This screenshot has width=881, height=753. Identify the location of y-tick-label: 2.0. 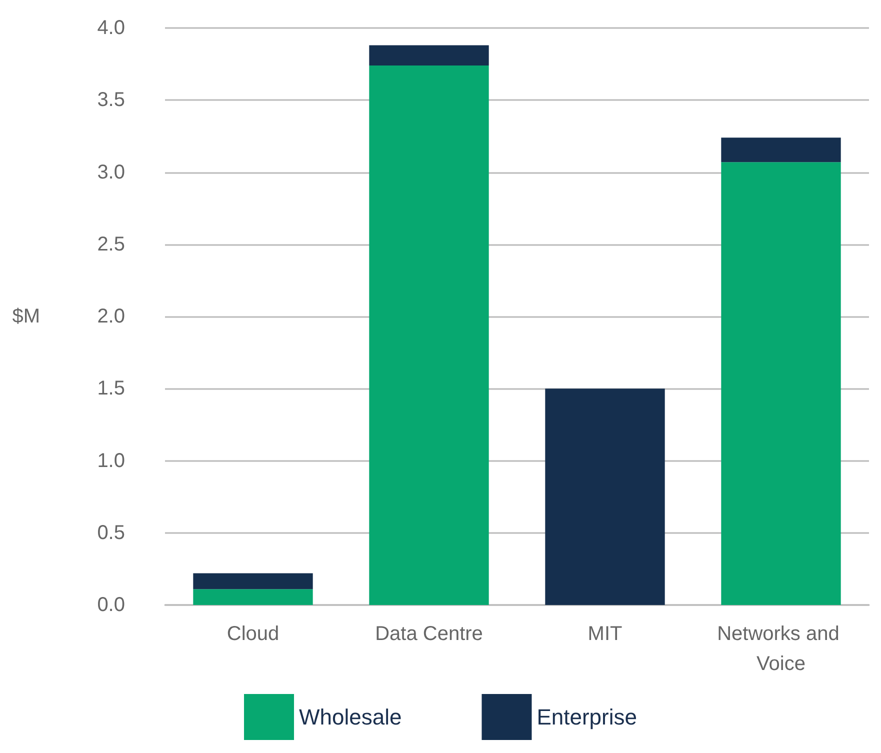
(111, 317).